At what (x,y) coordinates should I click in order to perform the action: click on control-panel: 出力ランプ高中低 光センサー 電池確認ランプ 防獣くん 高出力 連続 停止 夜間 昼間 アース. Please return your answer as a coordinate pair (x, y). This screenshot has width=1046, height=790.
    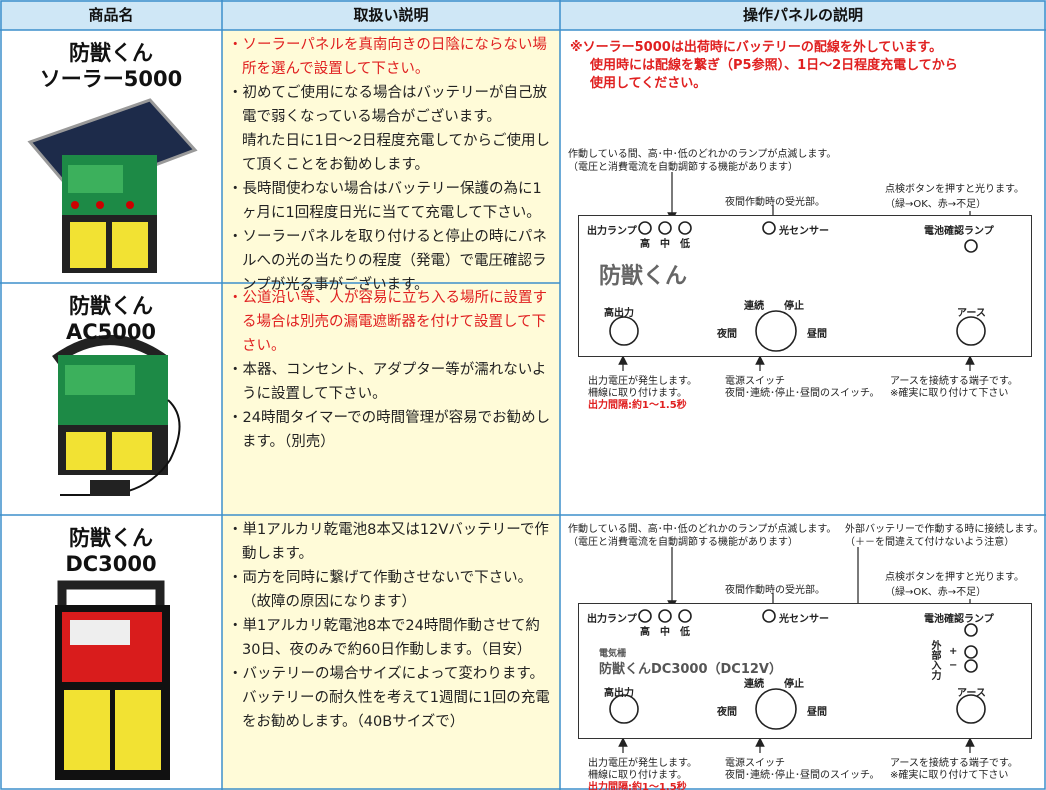
    Looking at the image, I should click on (805, 286).